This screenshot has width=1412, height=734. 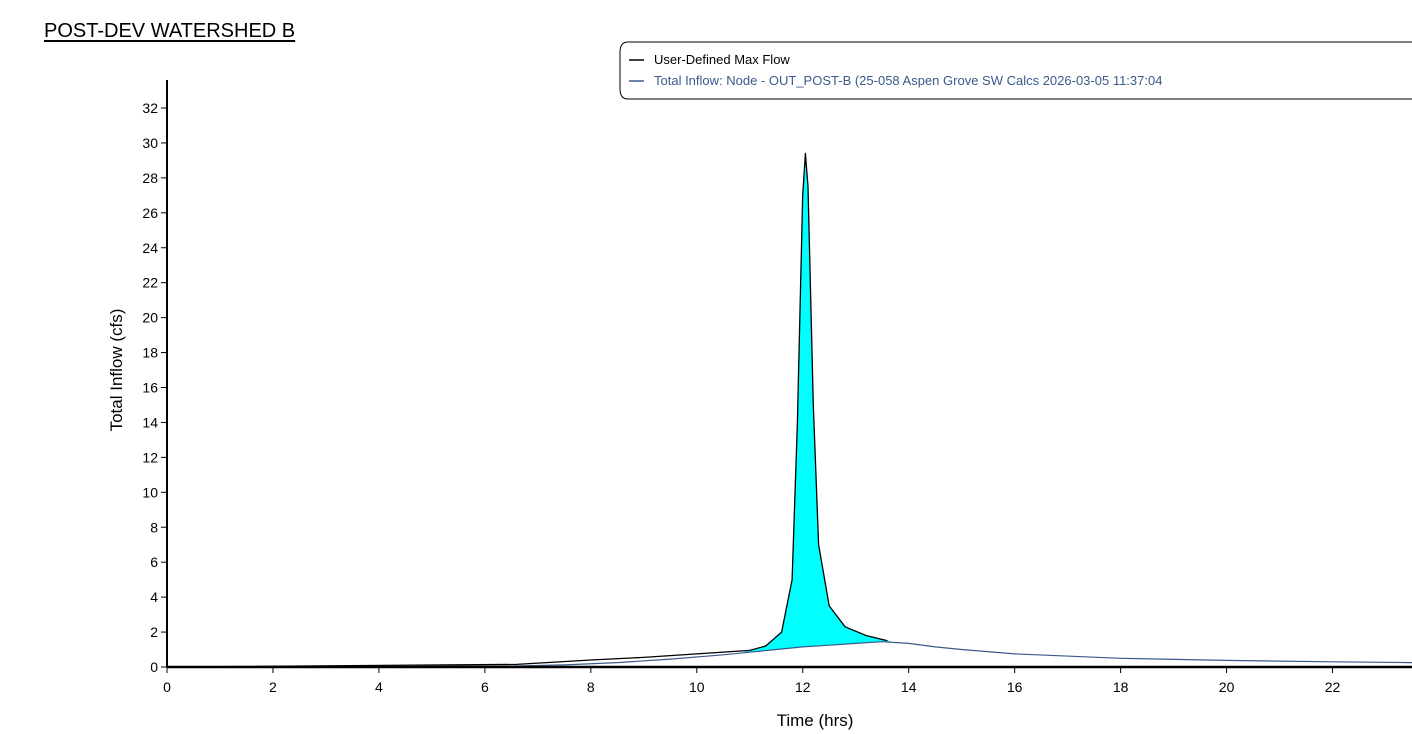 I want to click on x-tick-label: 6, so click(x=485, y=687).